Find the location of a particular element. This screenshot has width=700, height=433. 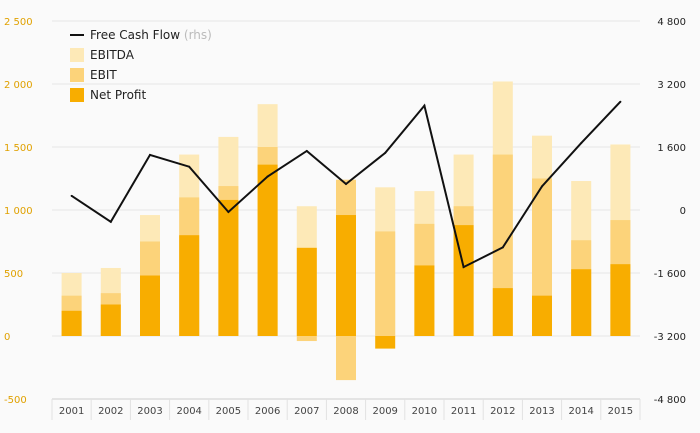

y-right-tick-label: 3 200 is located at coordinates (671, 85).